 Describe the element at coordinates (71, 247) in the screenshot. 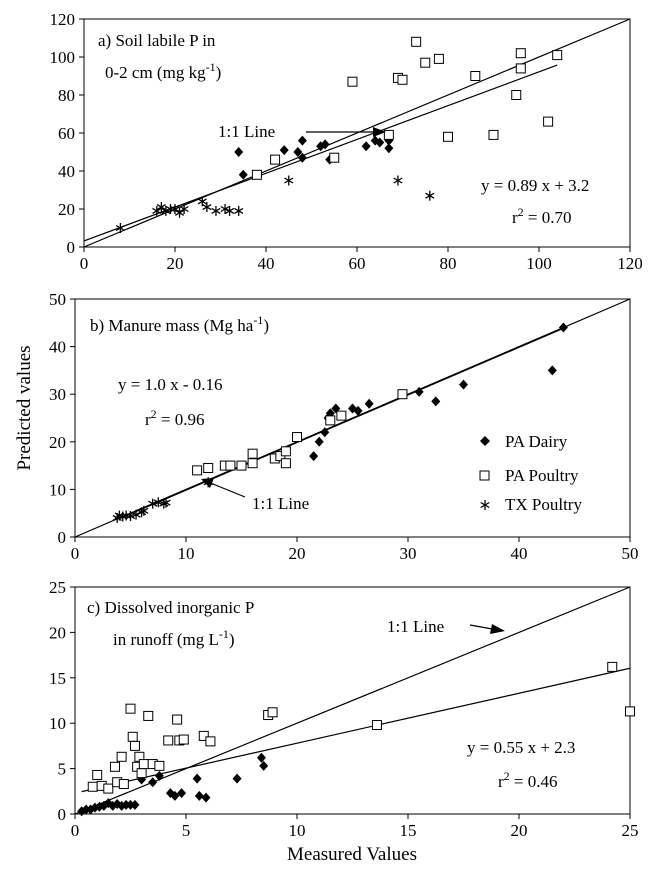

I see `y-tick-label-a: 0` at that location.